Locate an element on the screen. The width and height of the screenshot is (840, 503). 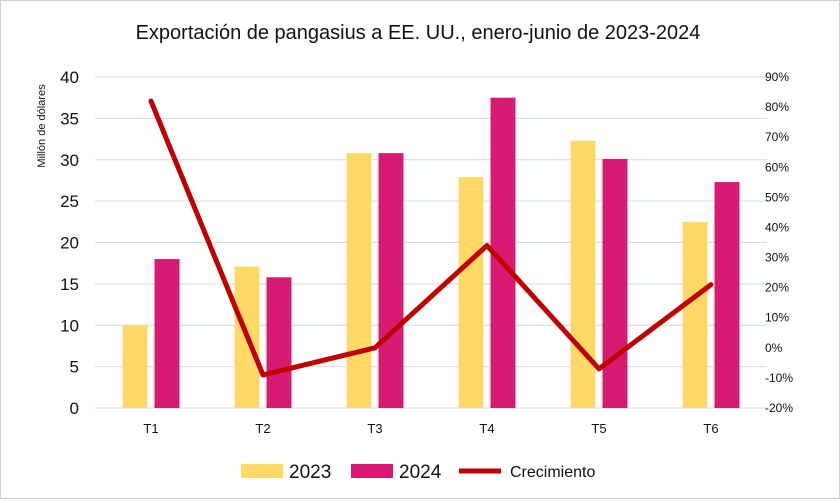
bar-2024-T3 is located at coordinates (391, 280).